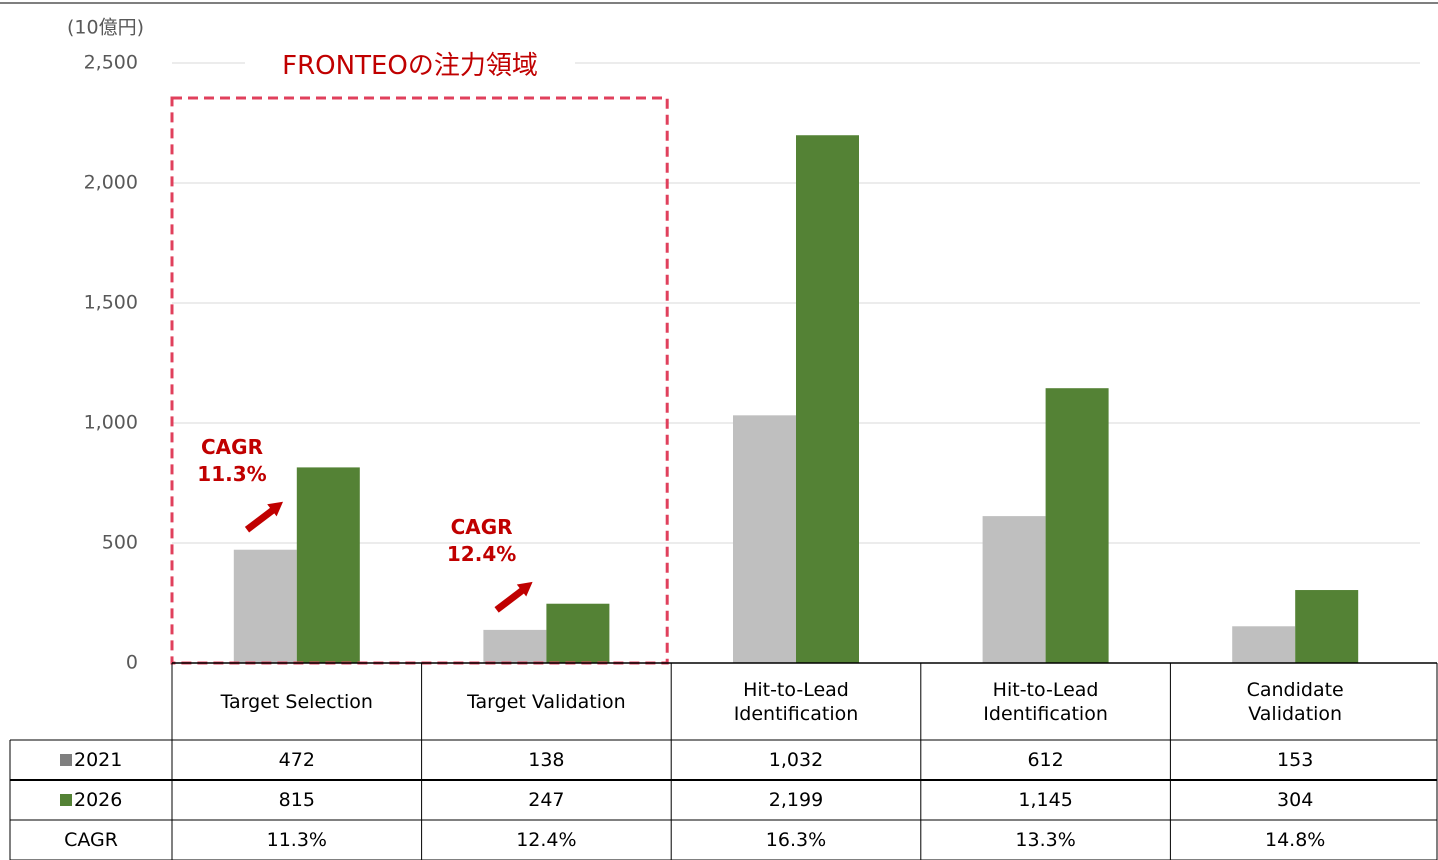 The height and width of the screenshot is (860, 1438). What do you see at coordinates (1295, 840) in the screenshot?
I see `table-value: 14.8%` at bounding box center [1295, 840].